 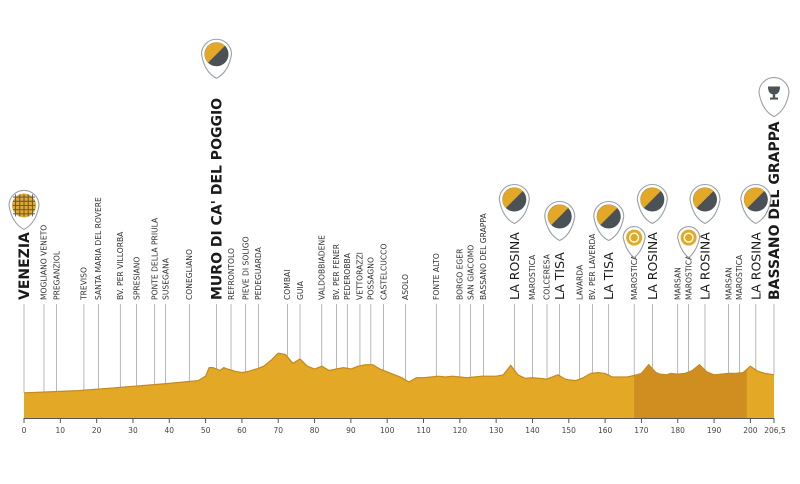 What do you see at coordinates (678, 430) in the screenshot?
I see `x-tick-label: 180` at bounding box center [678, 430].